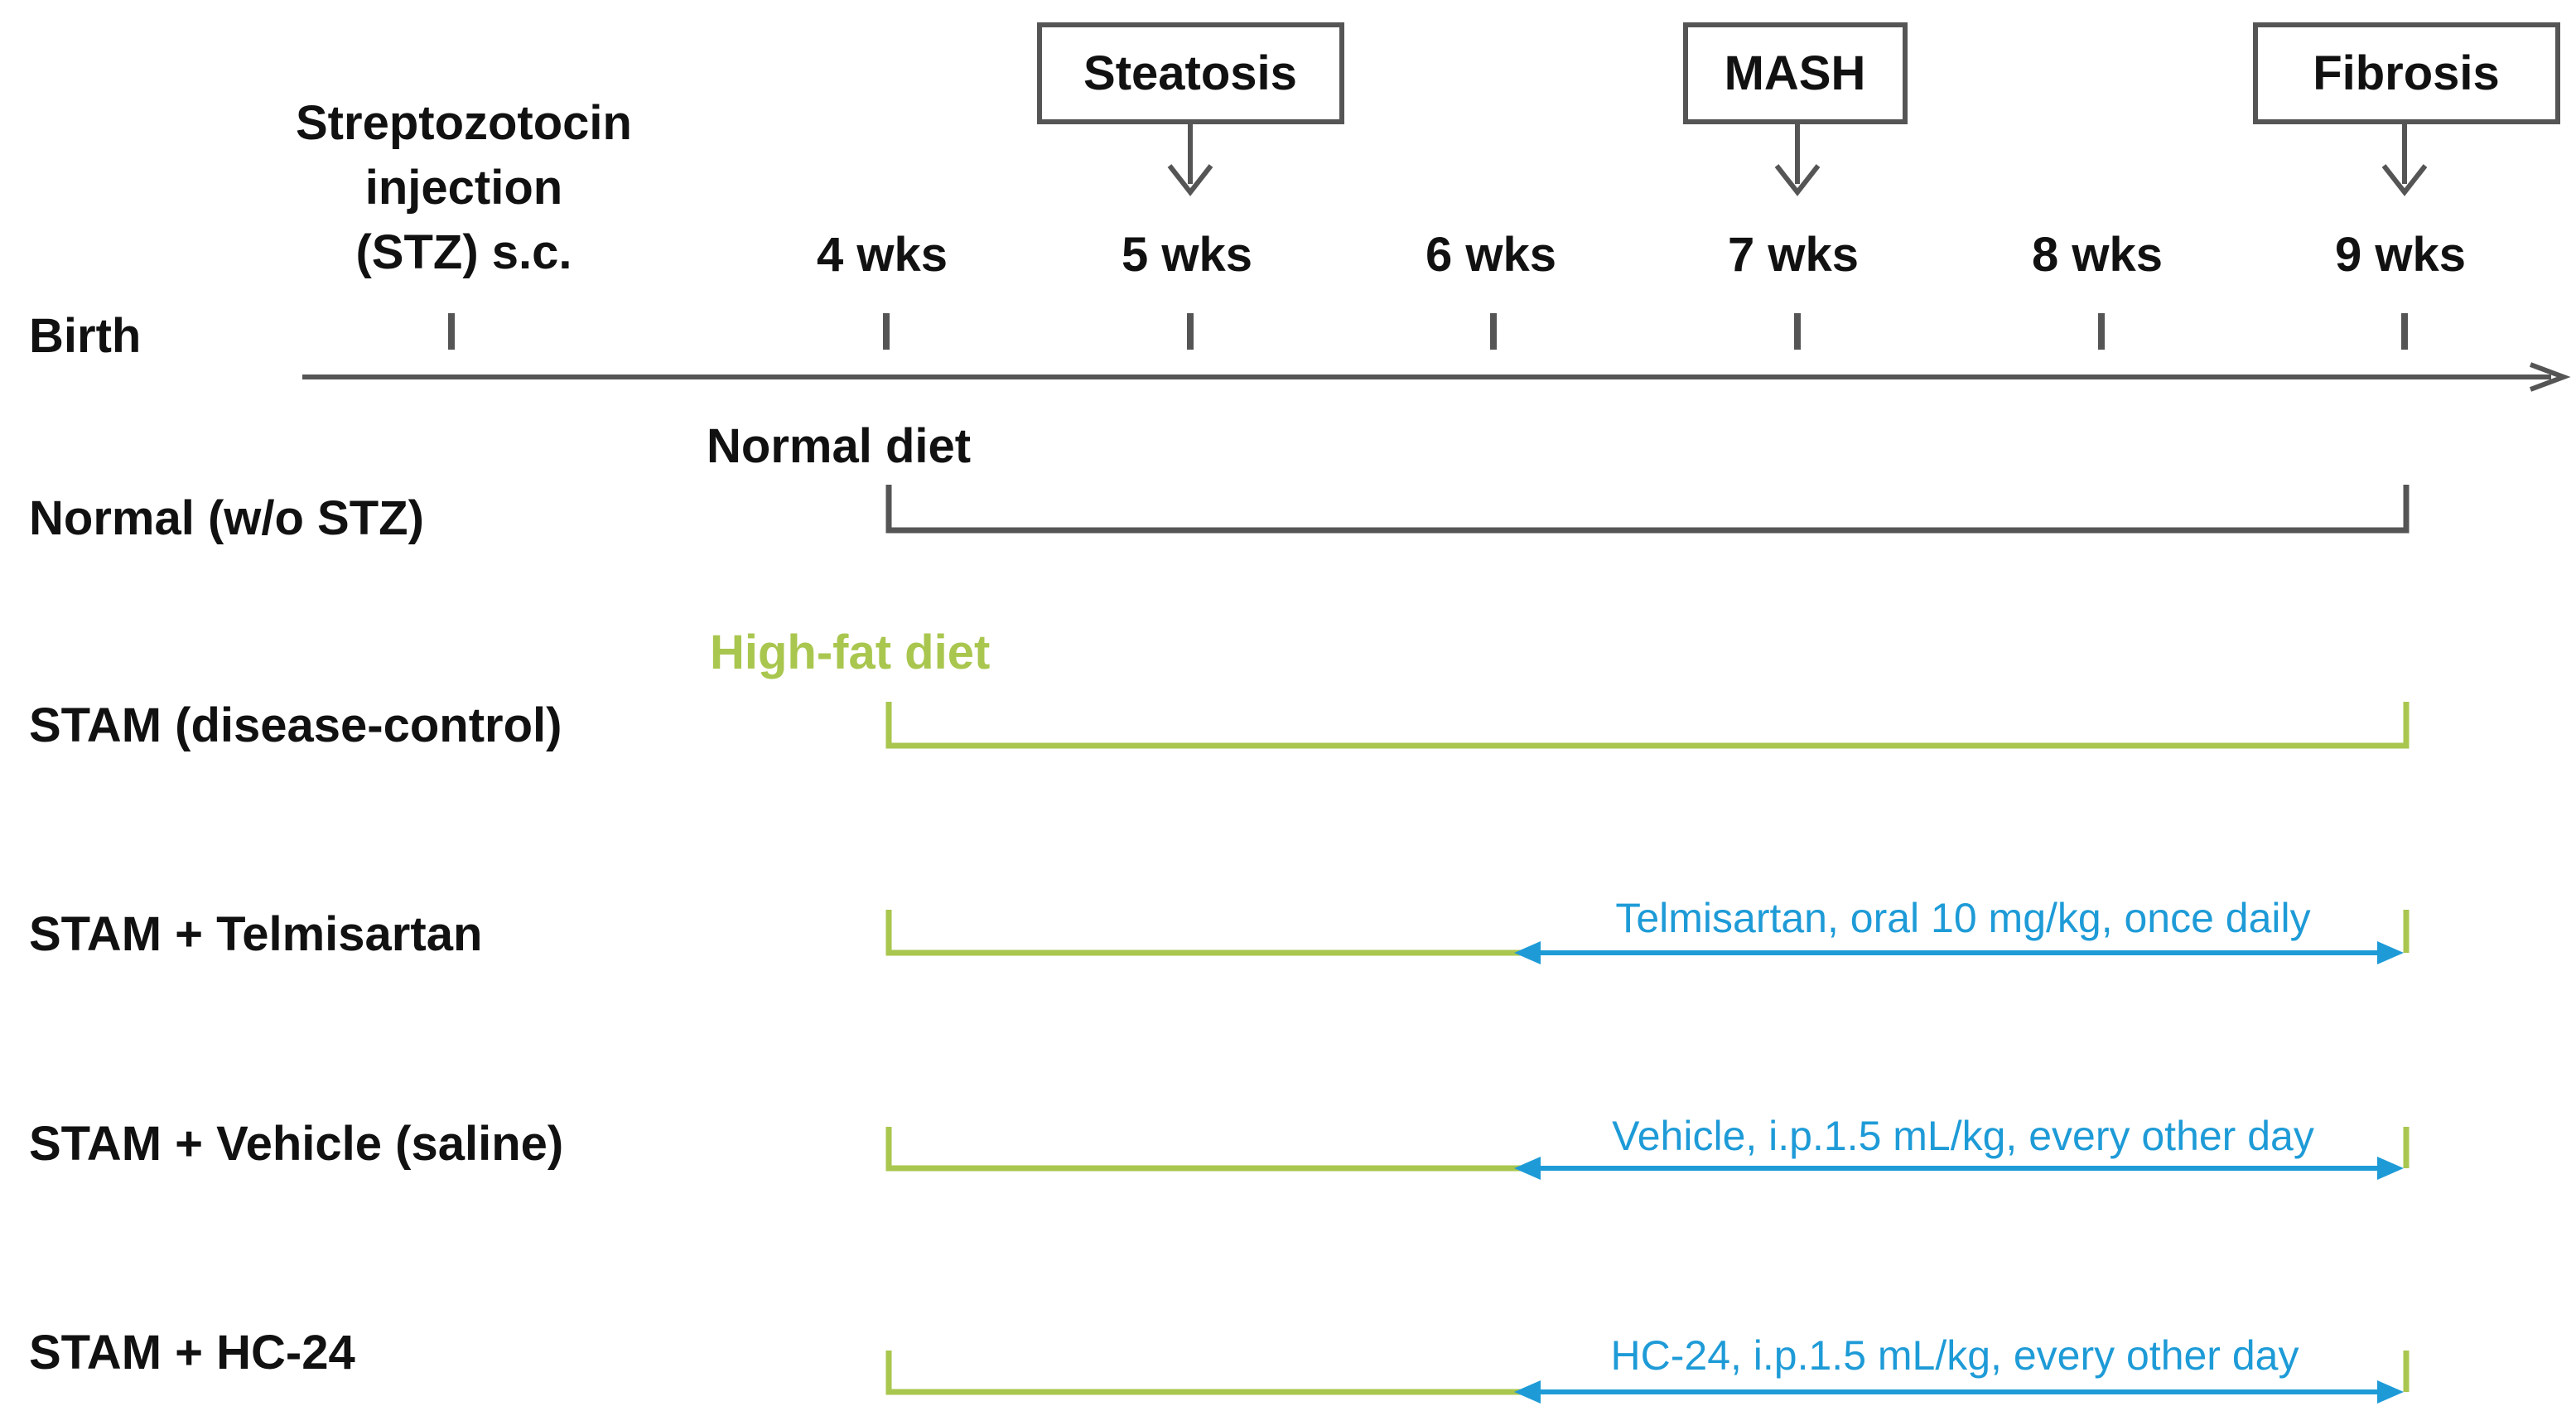 This screenshot has width=2576, height=1411. I want to click on group-stam-control: High-fat diet STAM (disease-control), so click(1219, 689).